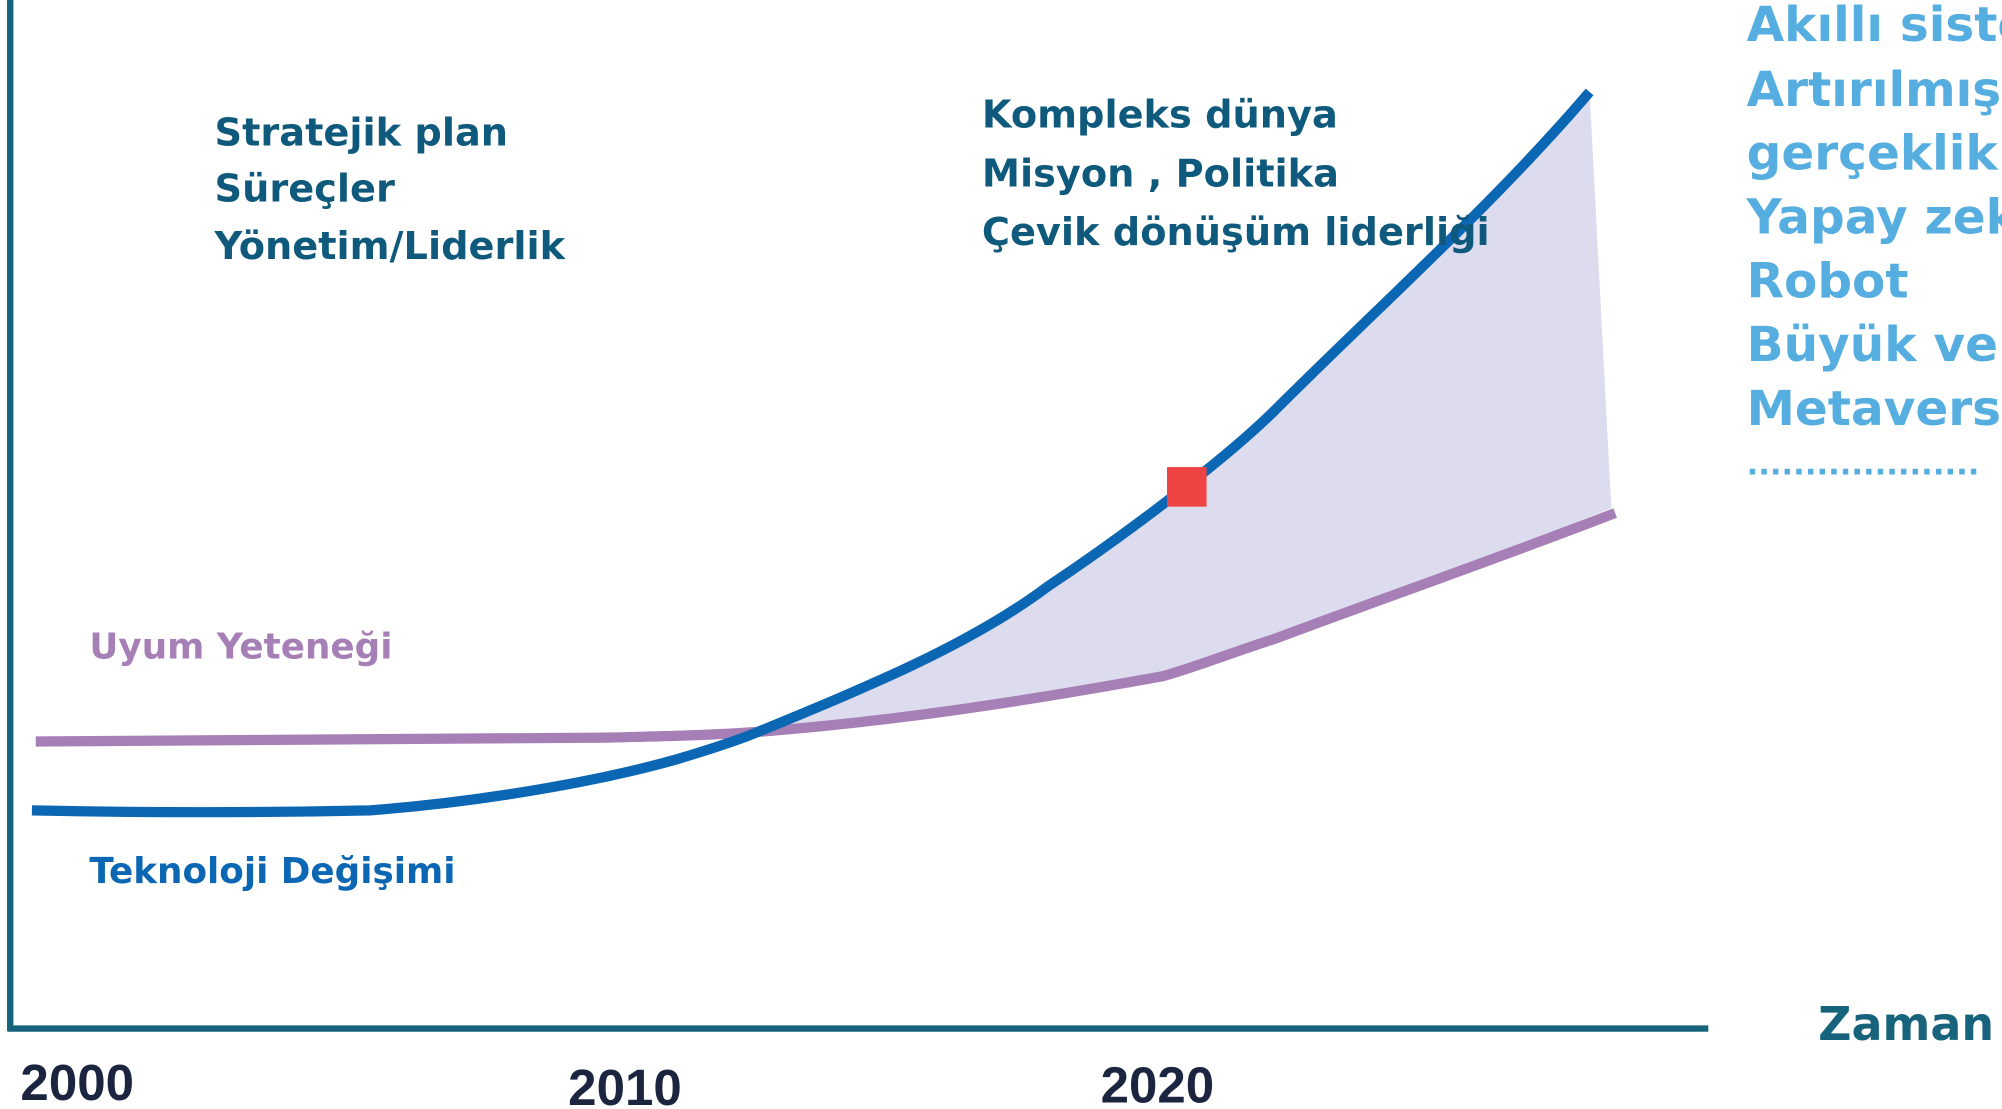  I want to click on year-label: 2000, so click(77, 1081).